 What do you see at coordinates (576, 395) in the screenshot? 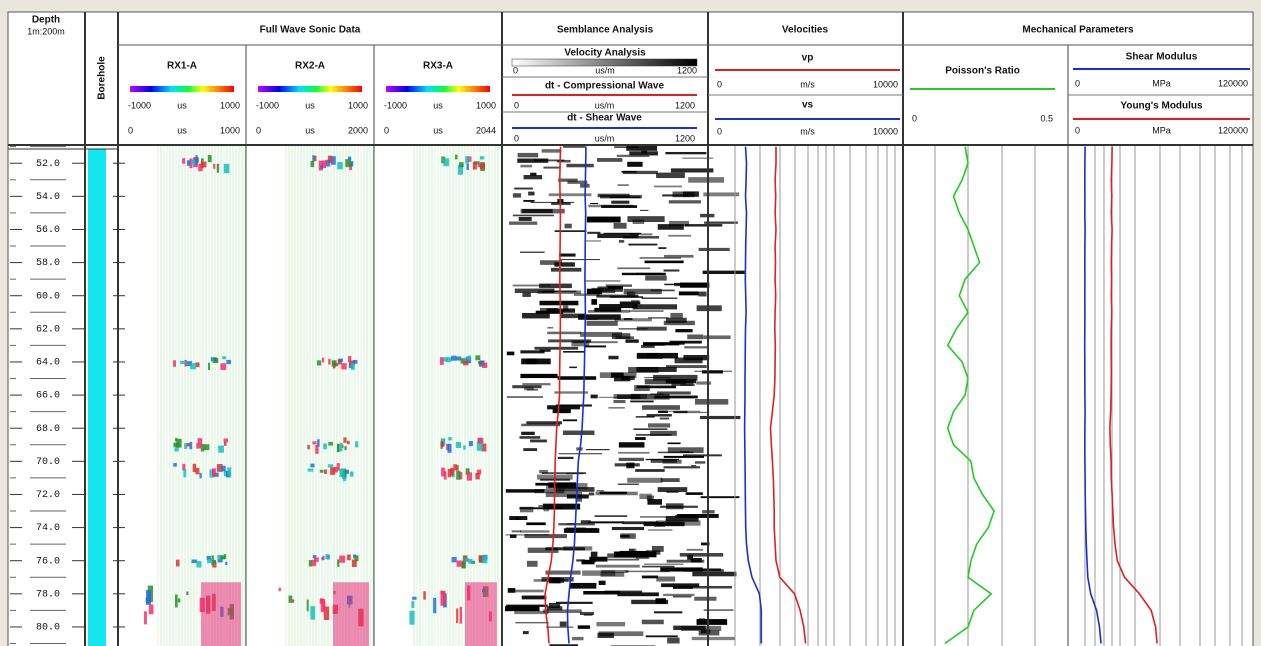
I see `curve` at bounding box center [576, 395].